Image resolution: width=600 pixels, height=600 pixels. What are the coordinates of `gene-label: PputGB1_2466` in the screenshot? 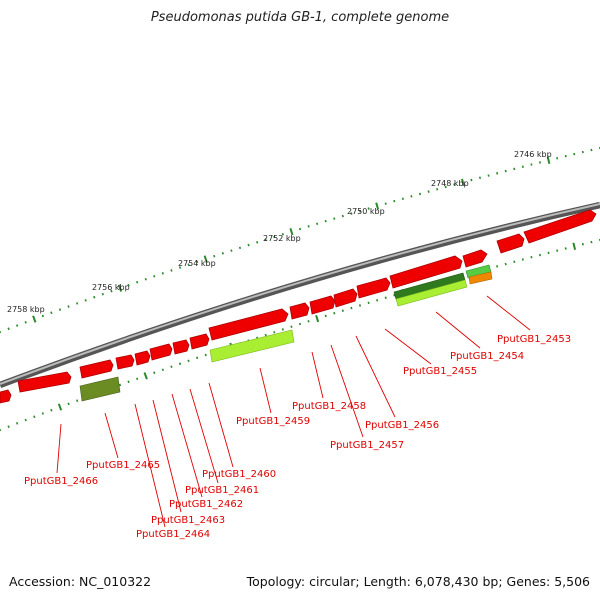 It's located at (61, 481).